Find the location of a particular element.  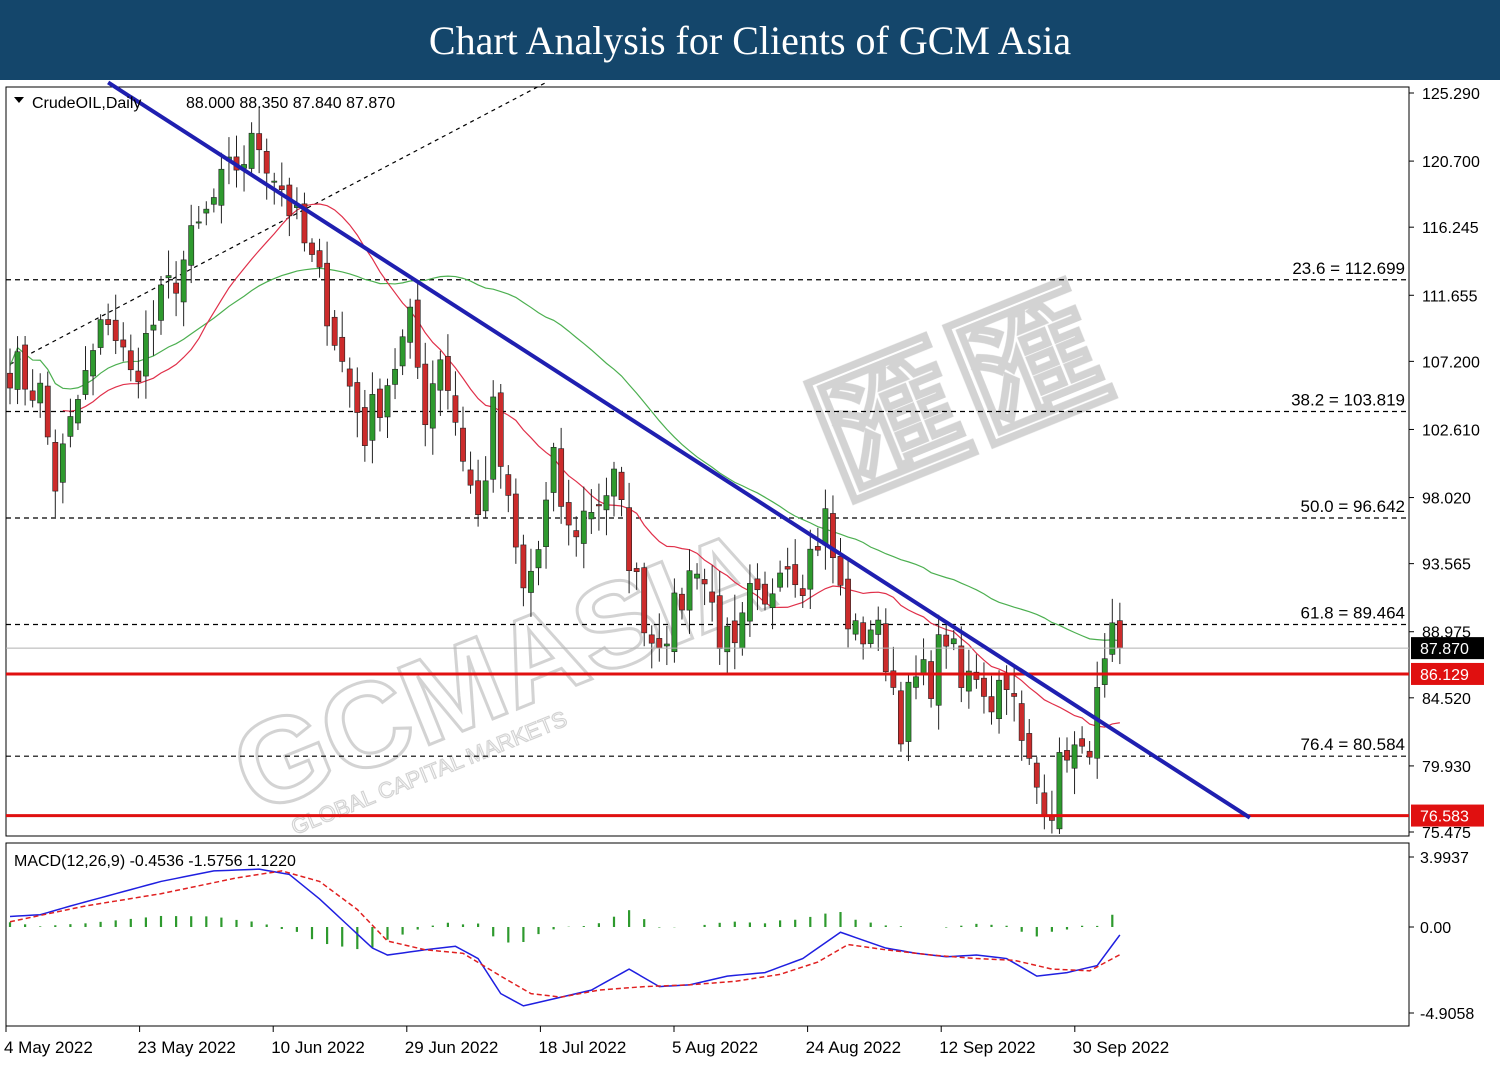

price-tick-label: 75.475 is located at coordinates (1446, 833).